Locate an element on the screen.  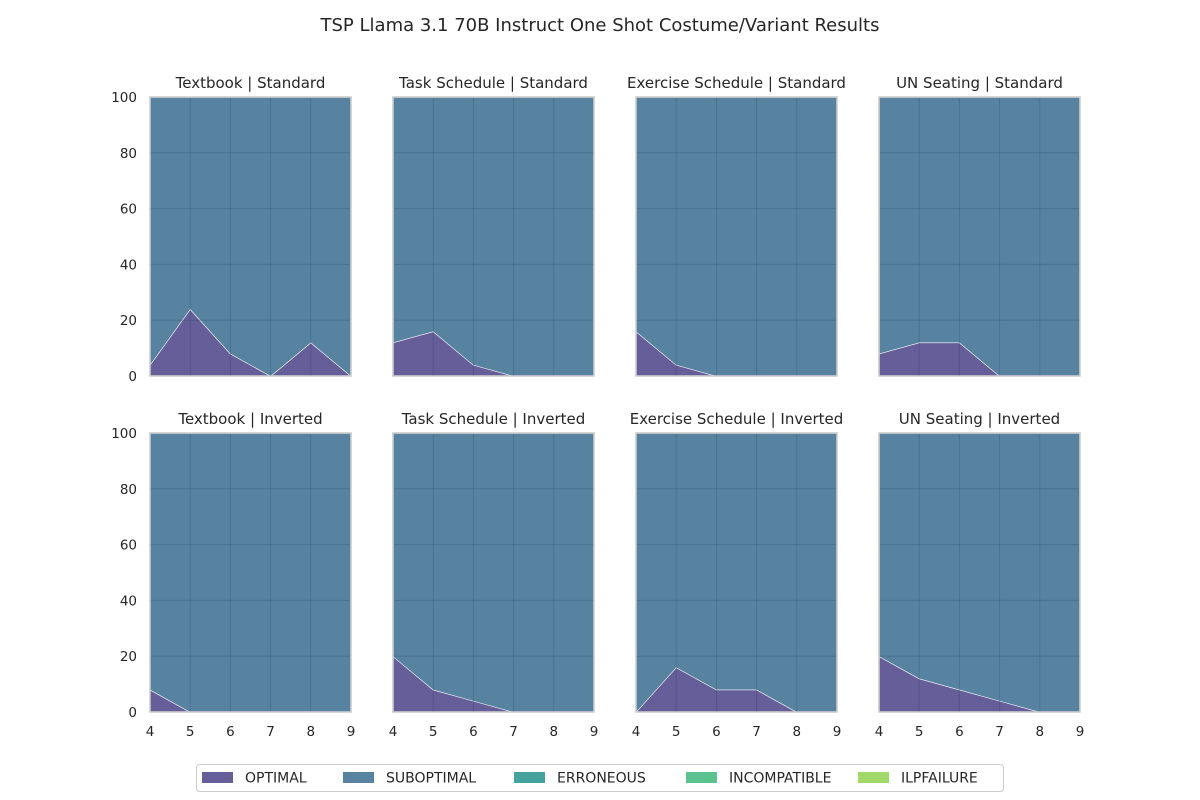
subplot-4: UN Seating | Standard is located at coordinates (979, 225).